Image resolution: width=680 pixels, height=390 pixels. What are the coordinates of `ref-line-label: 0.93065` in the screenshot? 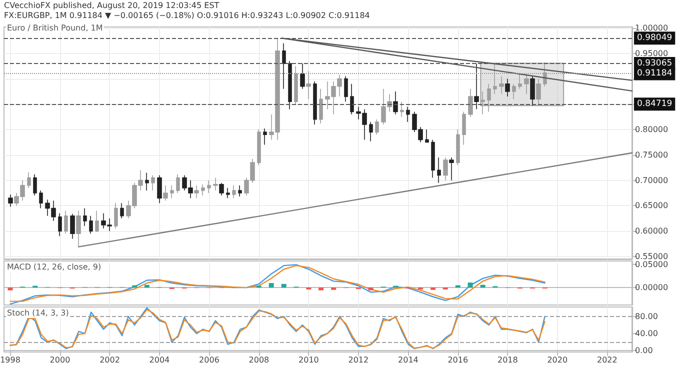 It's located at (654, 63).